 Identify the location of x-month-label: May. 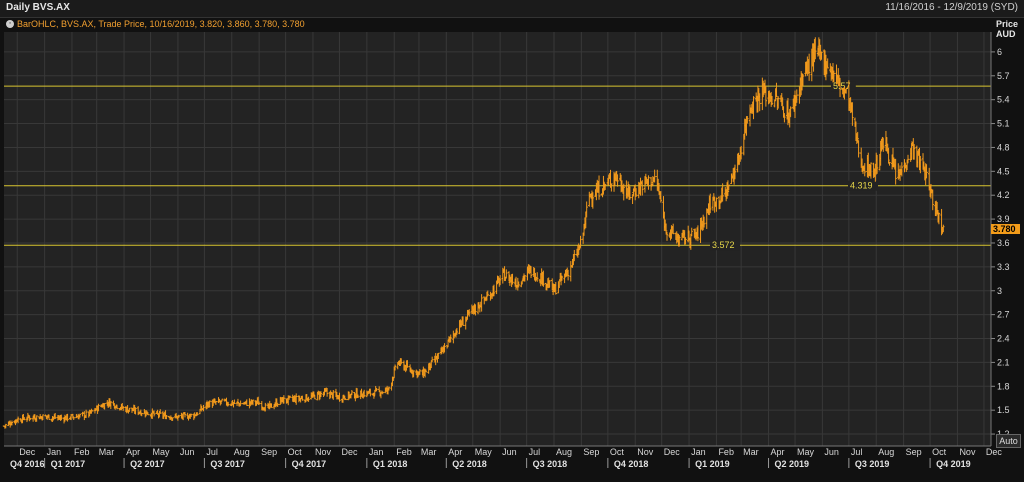
(806, 452).